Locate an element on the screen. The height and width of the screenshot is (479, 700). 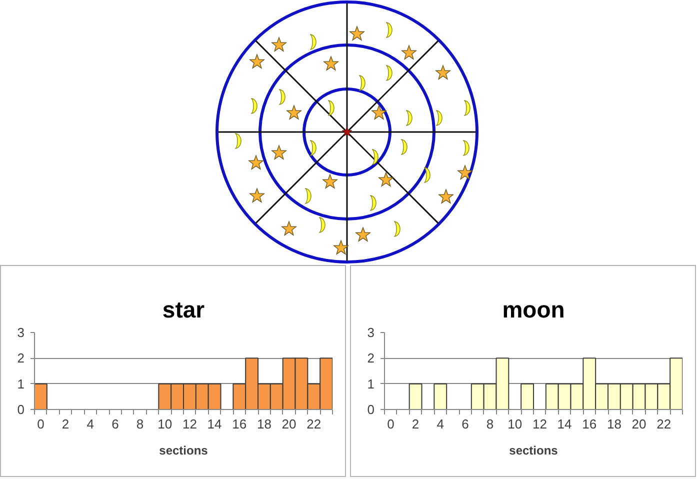
chart-title: moon is located at coordinates (533, 309).